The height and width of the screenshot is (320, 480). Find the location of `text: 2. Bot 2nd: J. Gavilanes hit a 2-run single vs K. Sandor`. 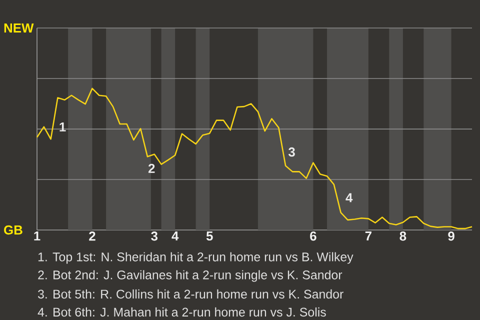

text: 2. Bot 2nd: J. Gavilanes hit a 2-run single vs K. Sandor is located at coordinates (190, 276).